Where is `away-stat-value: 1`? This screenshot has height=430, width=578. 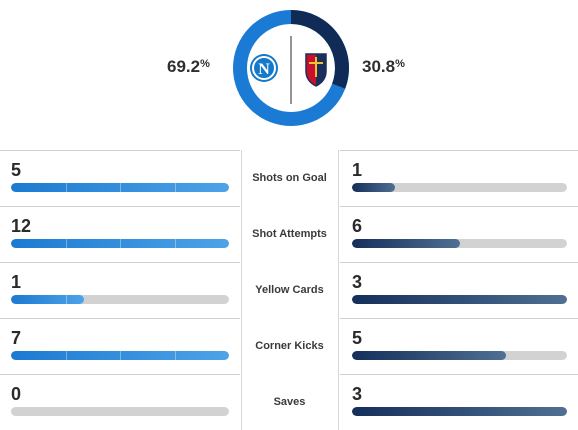 away-stat-value: 1 is located at coordinates (357, 170).